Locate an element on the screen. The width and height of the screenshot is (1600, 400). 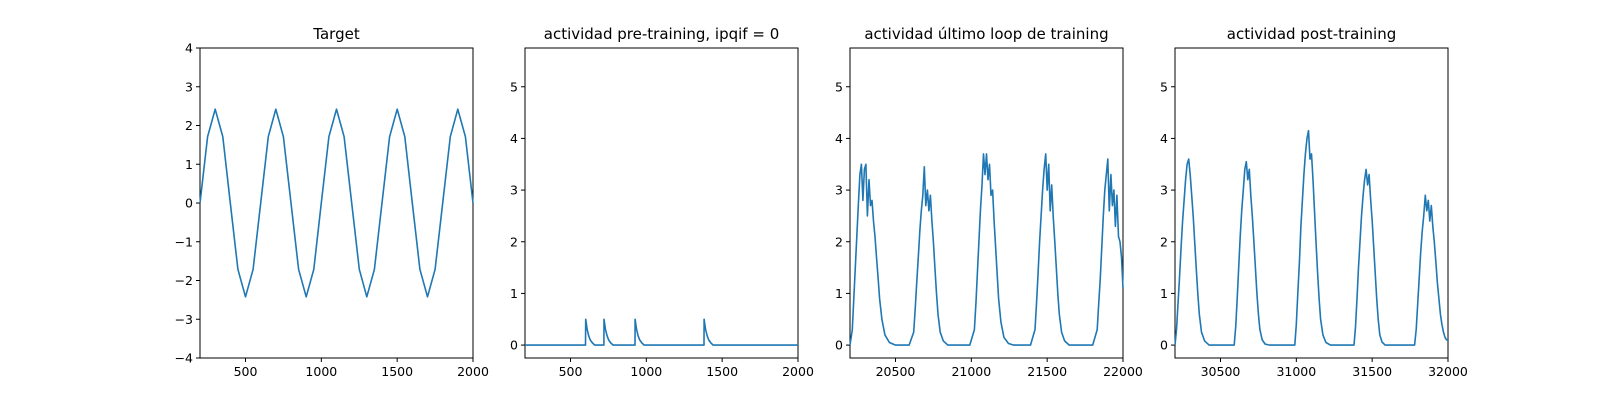
x-tick-label: 20500 is located at coordinates (896, 371).